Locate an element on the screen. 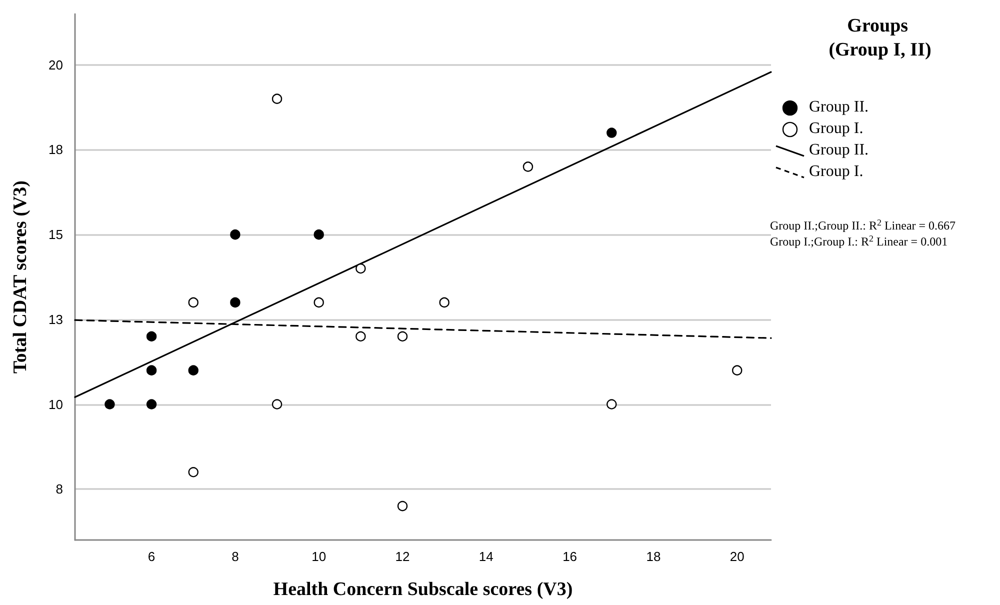 The height and width of the screenshot is (605, 1000). y-tick-label: 15 is located at coordinates (55, 234).